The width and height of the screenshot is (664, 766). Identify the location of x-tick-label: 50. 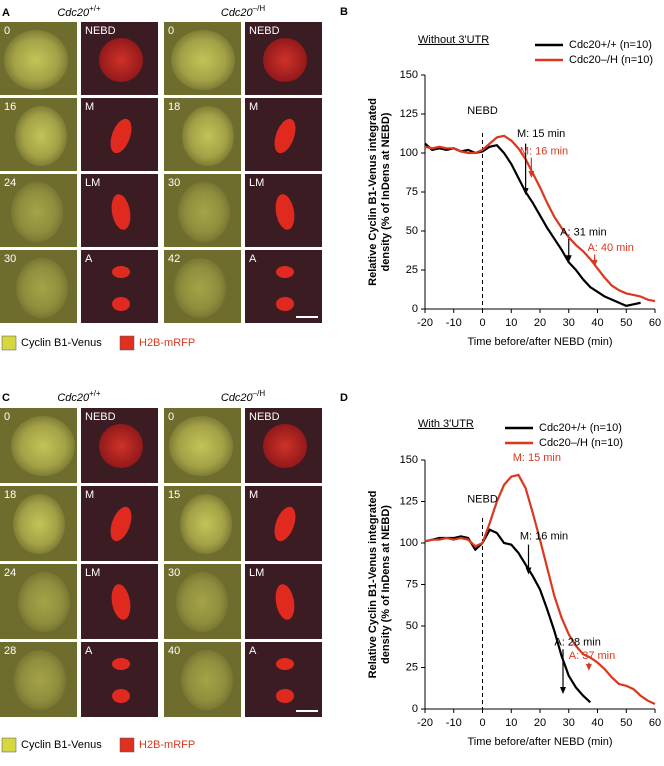
(626, 723).